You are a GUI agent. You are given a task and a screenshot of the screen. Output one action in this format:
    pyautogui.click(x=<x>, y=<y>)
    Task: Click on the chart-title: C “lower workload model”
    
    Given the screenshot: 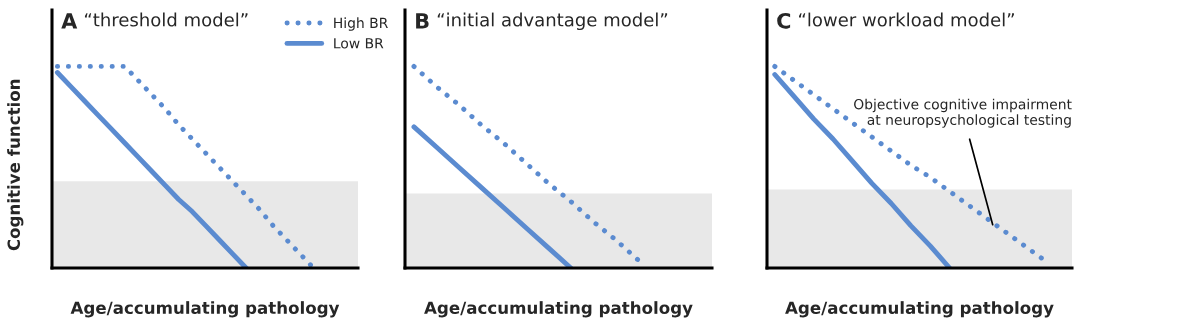 What is the action you would take?
    pyautogui.click(x=895, y=20)
    